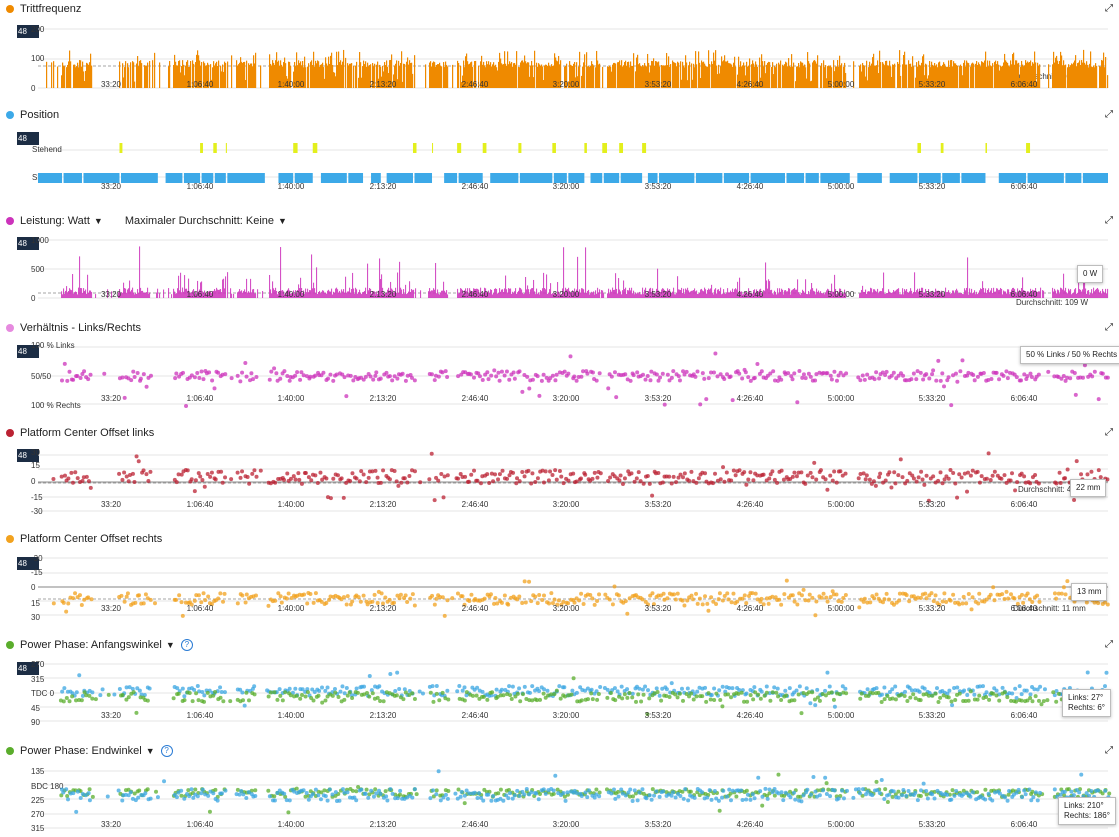 This screenshot has height=837, width=1119. Describe the element at coordinates (55, 221) in the screenshot. I see `power-title: Leistung: Watt` at that location.